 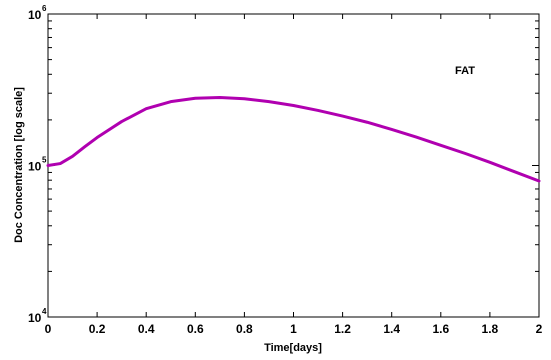 I want to click on x-tick-label: 0.8, so click(x=244, y=329).